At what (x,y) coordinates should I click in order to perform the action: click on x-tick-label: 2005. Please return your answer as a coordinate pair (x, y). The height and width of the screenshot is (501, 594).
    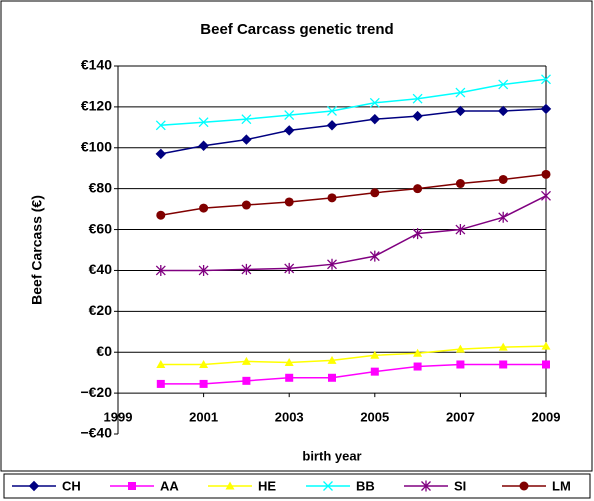
    Looking at the image, I should click on (374, 417).